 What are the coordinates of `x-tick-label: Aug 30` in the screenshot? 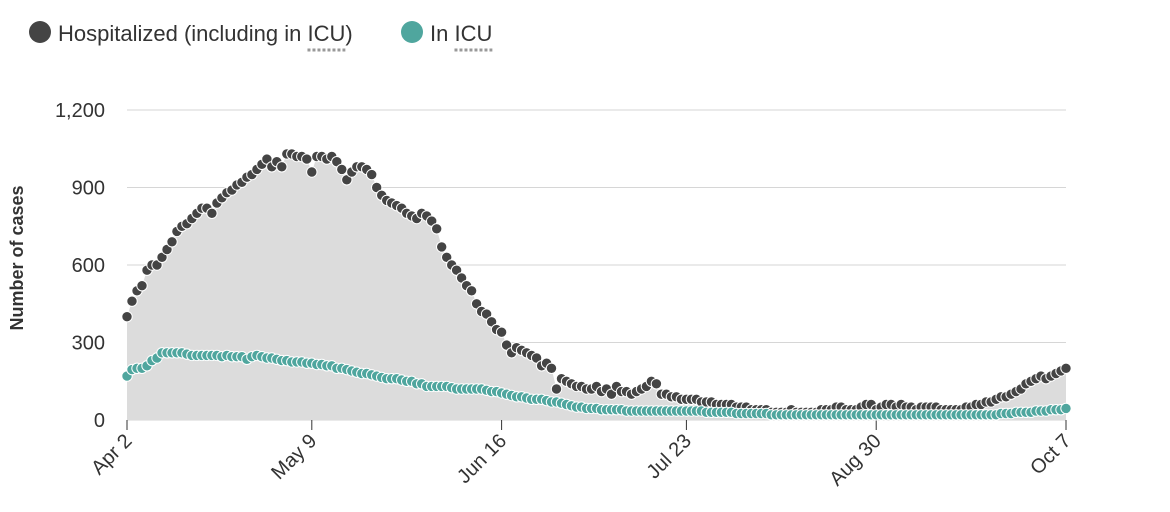 It's located at (855, 460).